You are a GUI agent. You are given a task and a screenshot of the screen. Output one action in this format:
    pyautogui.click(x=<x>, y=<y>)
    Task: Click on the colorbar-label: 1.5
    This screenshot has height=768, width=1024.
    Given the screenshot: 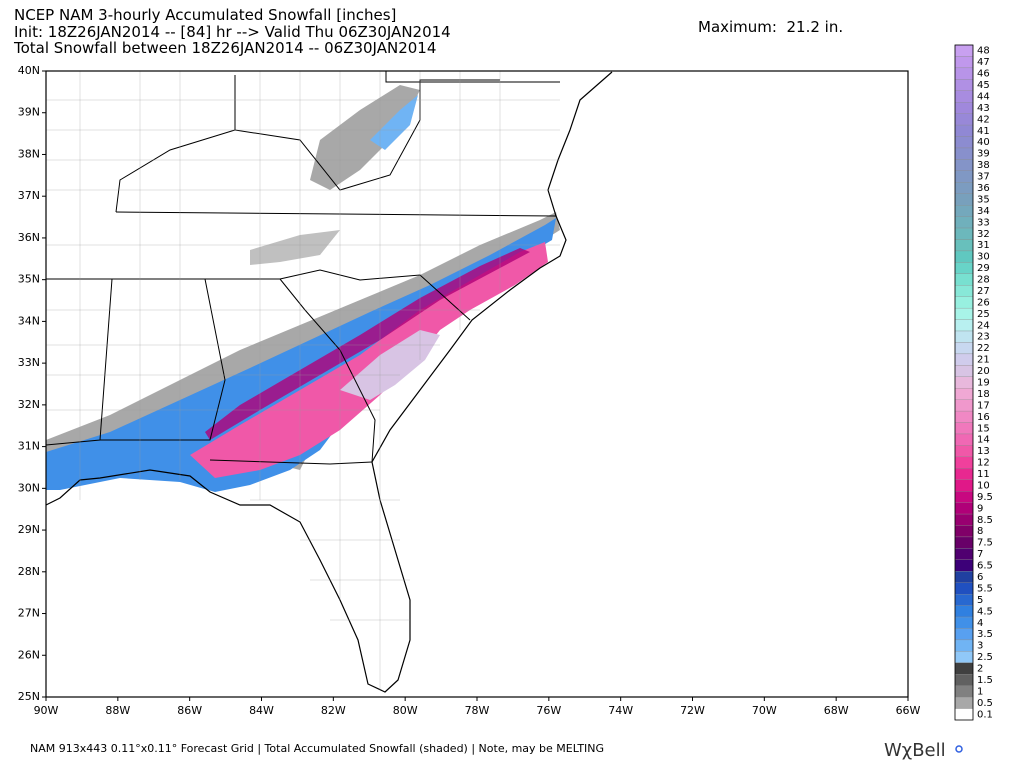 What is the action you would take?
    pyautogui.click(x=985, y=680)
    